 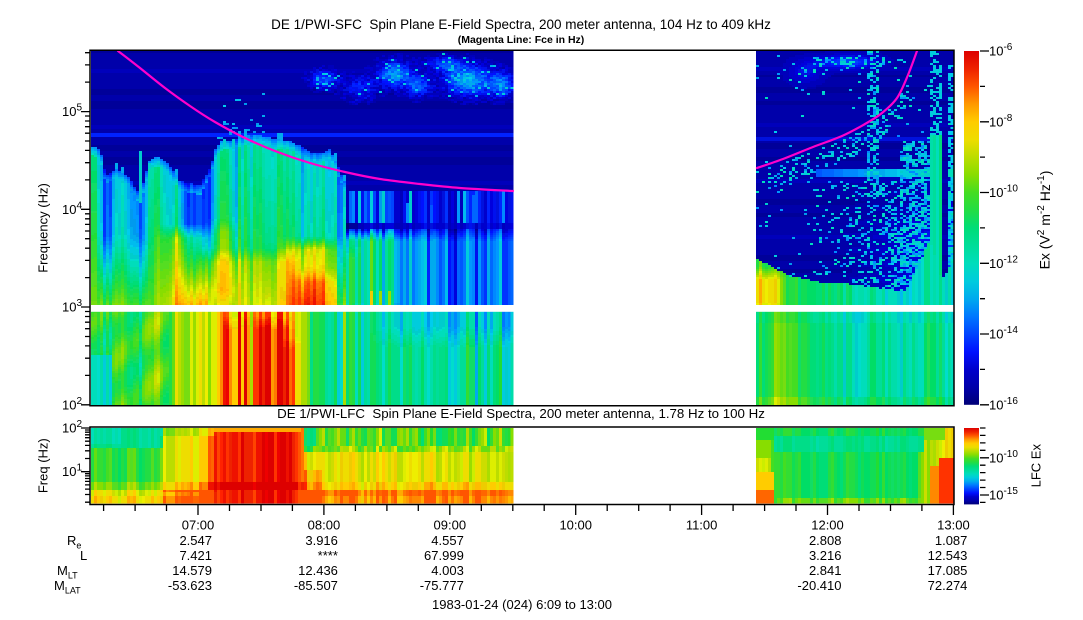 What do you see at coordinates (324, 525) in the screenshot?
I see `svg-text: 08:00` at bounding box center [324, 525].